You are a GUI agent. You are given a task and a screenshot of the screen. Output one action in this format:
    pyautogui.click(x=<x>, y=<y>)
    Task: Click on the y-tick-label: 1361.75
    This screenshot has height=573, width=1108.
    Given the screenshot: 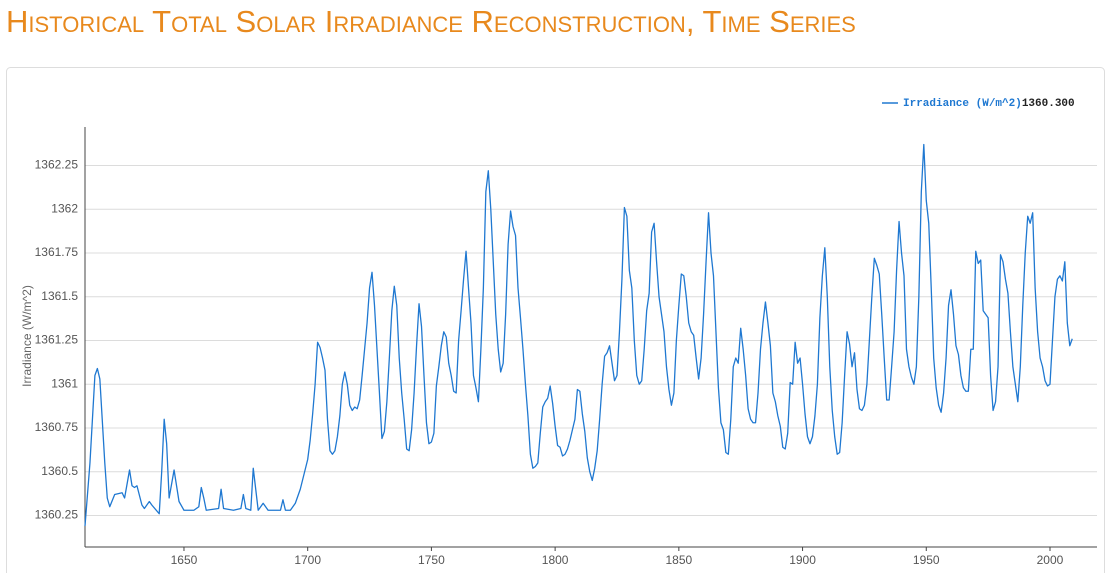 What is the action you would take?
    pyautogui.click(x=57, y=252)
    